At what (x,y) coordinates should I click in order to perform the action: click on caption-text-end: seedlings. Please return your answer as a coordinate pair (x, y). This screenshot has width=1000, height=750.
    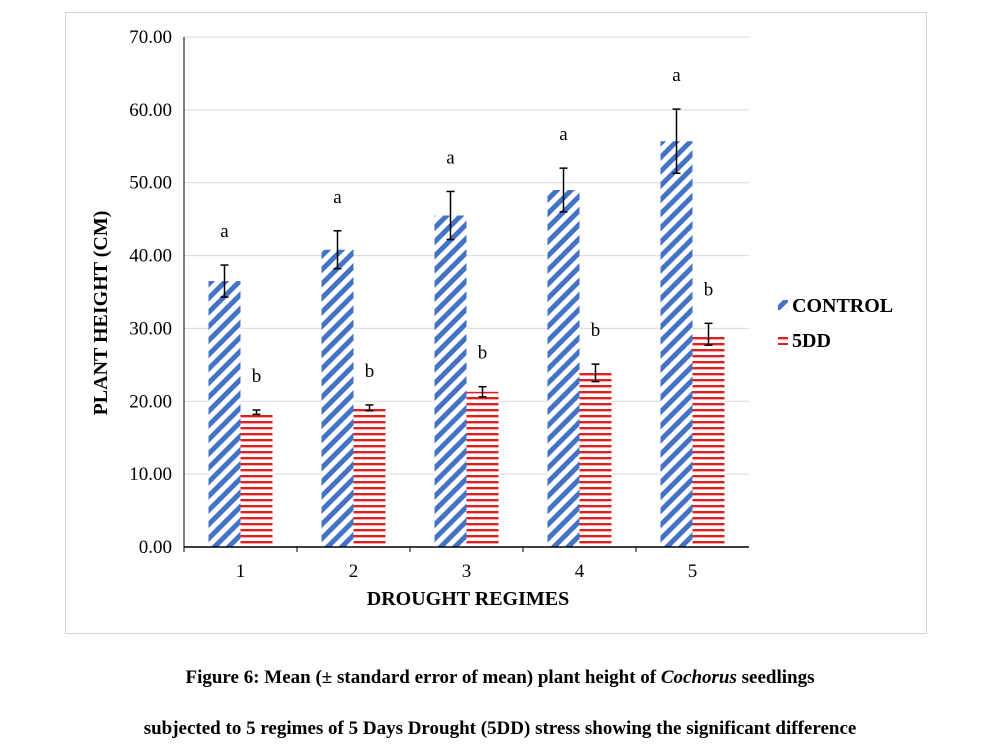
    Looking at the image, I should click on (775, 677).